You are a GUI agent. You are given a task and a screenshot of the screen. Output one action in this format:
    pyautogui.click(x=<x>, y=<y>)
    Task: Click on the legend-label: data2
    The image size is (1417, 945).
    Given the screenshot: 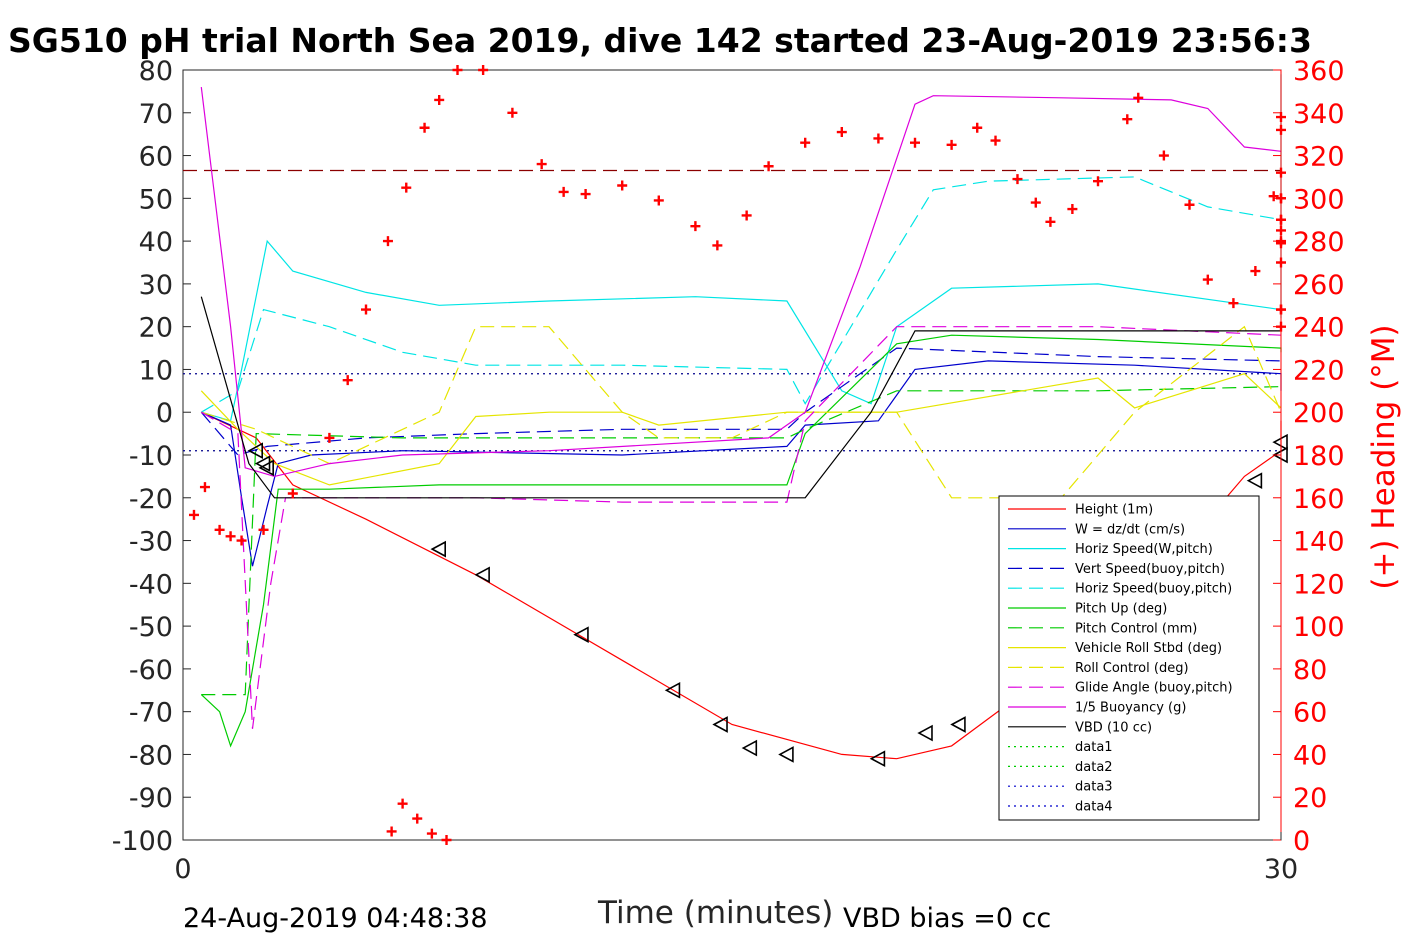 What is the action you would take?
    pyautogui.click(x=1094, y=767)
    